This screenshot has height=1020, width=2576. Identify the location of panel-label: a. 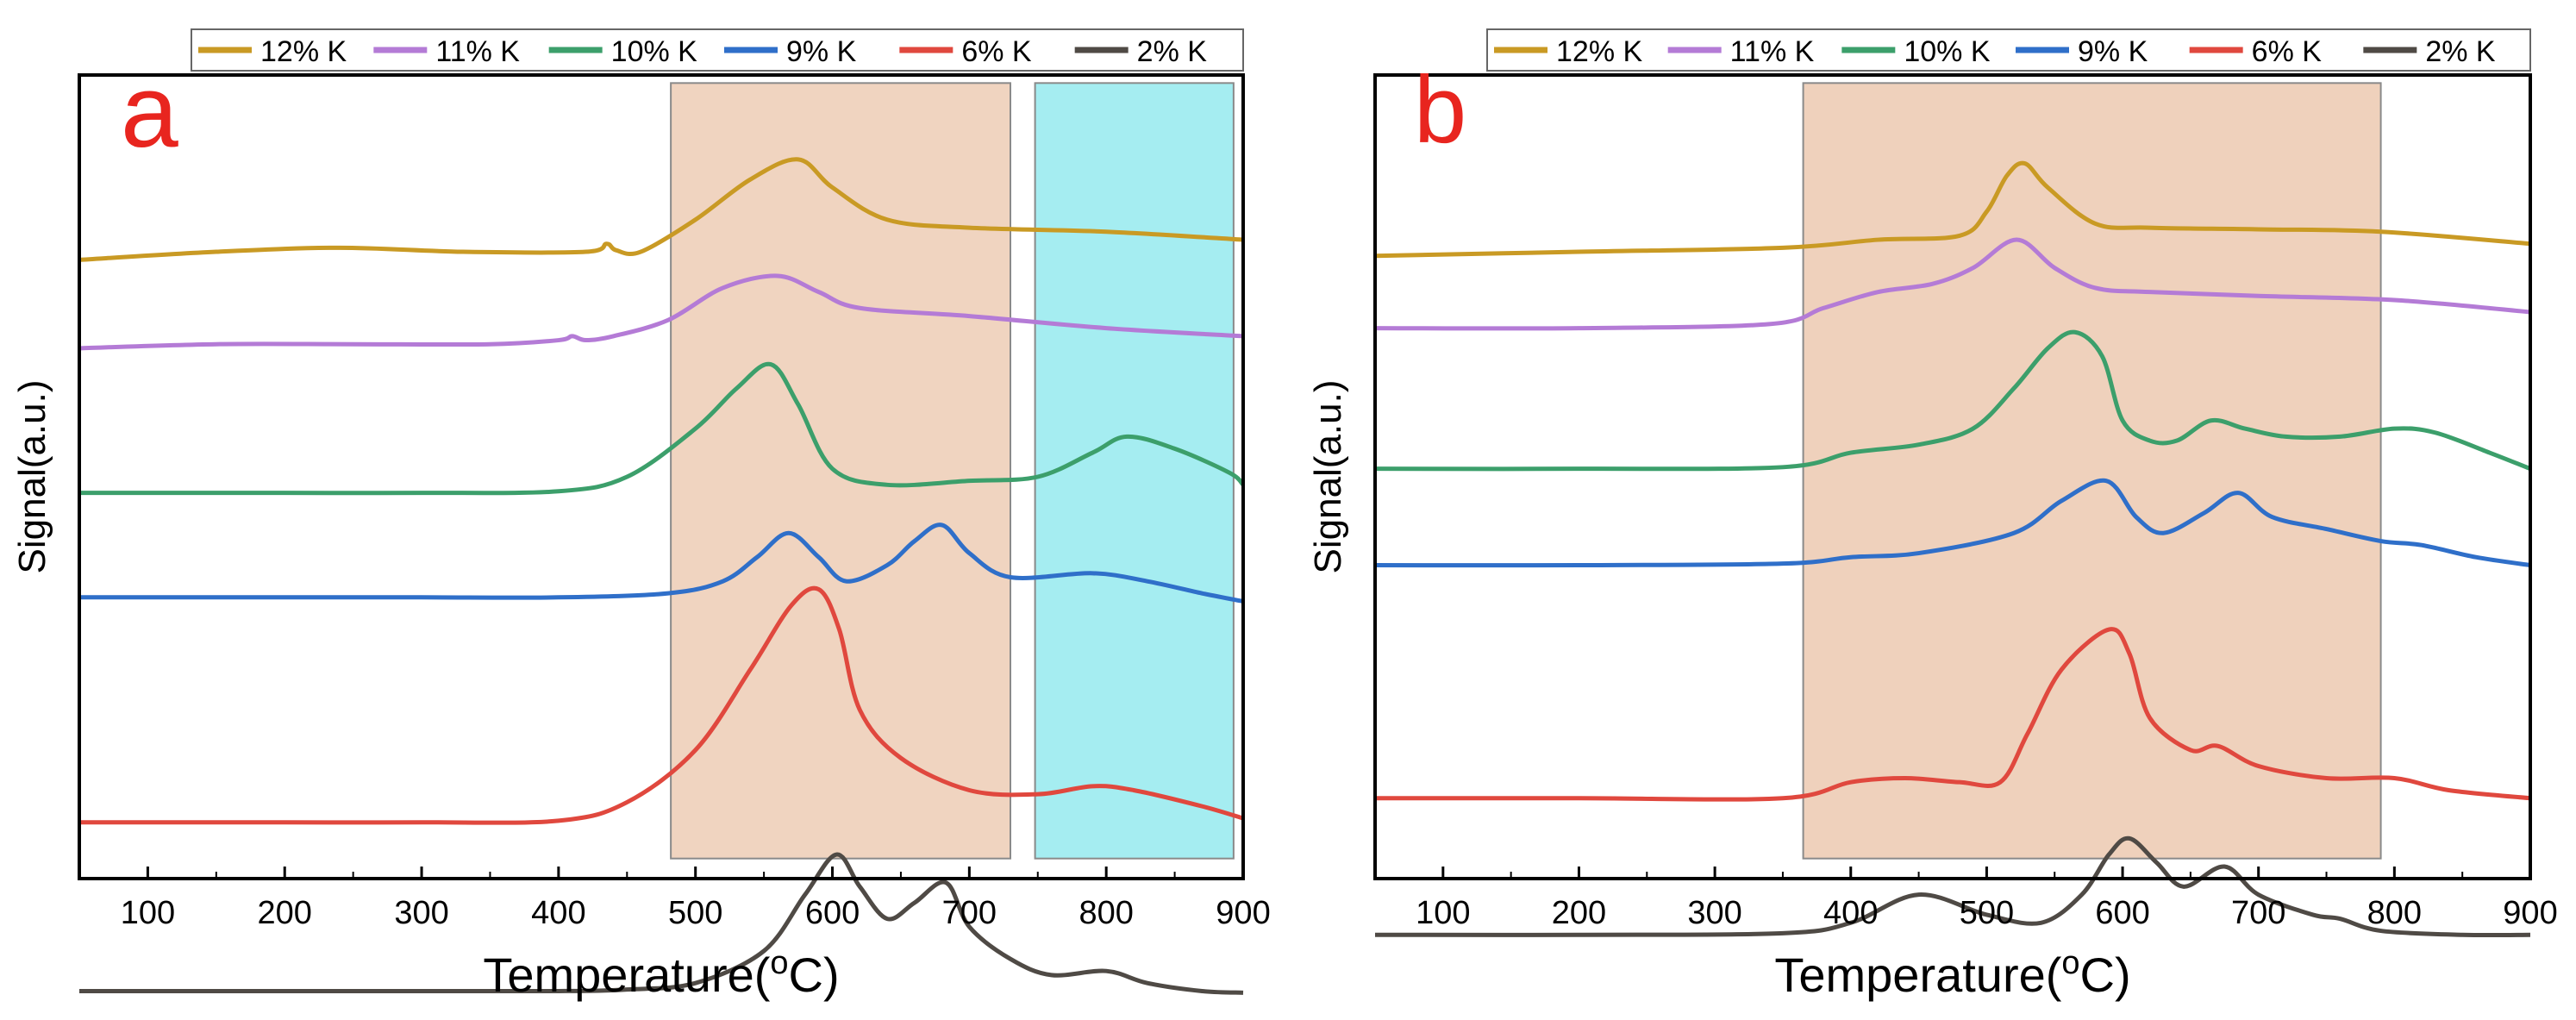
(149, 111).